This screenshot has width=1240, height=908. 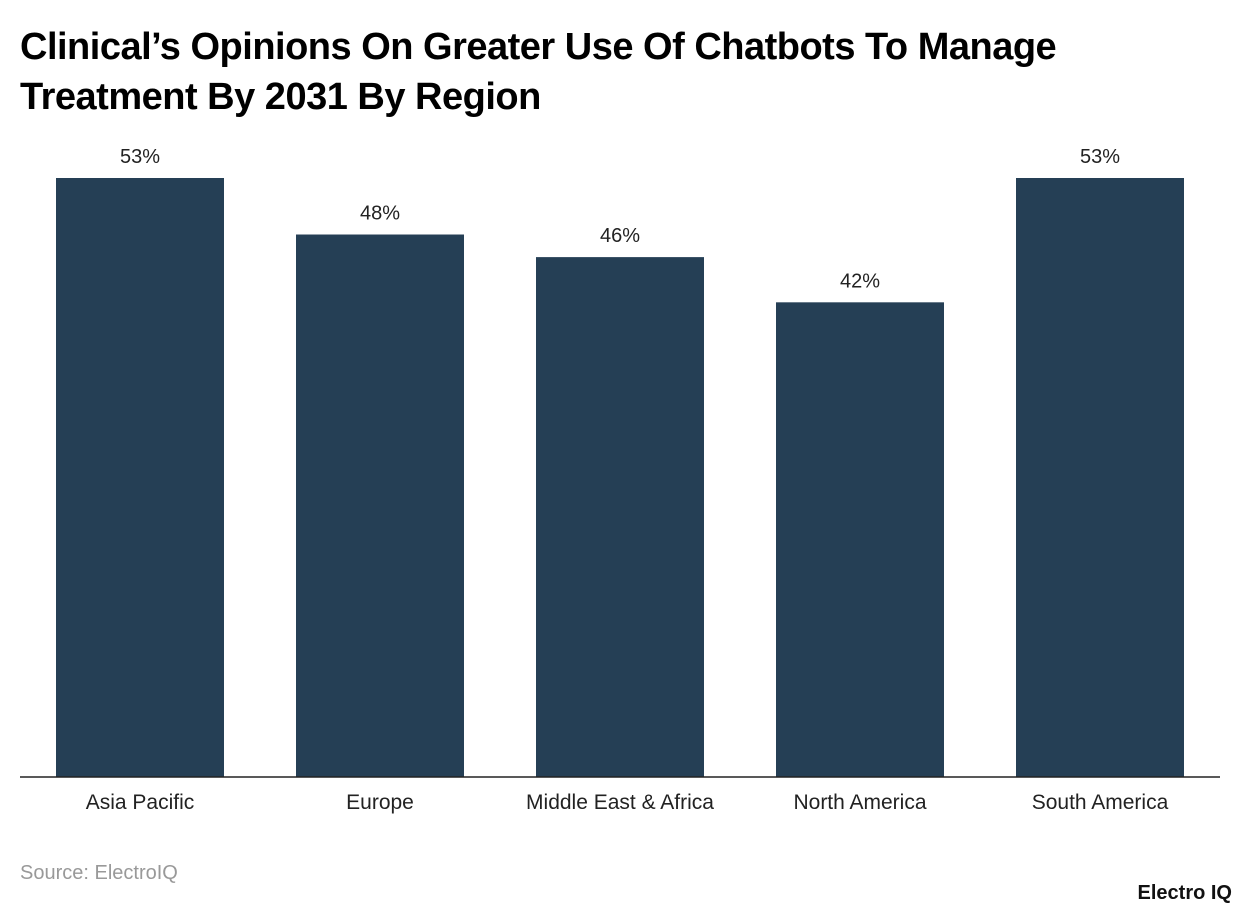 What do you see at coordinates (620, 802) in the screenshot?
I see `x-tick-label: Middle East & Africa` at bounding box center [620, 802].